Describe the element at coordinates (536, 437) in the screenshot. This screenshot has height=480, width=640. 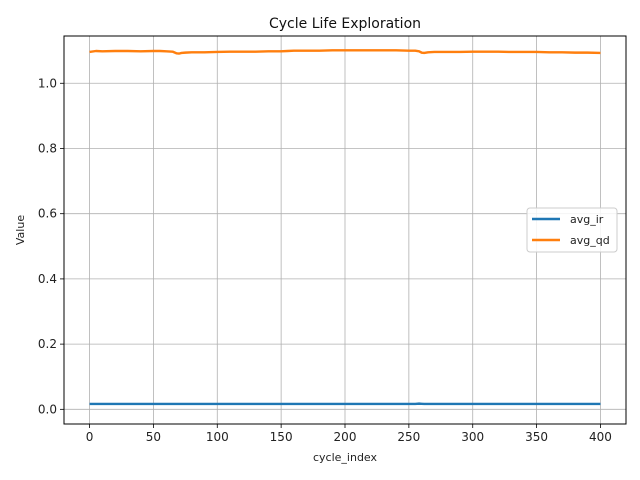
I see `x-tick-label: 350` at that location.